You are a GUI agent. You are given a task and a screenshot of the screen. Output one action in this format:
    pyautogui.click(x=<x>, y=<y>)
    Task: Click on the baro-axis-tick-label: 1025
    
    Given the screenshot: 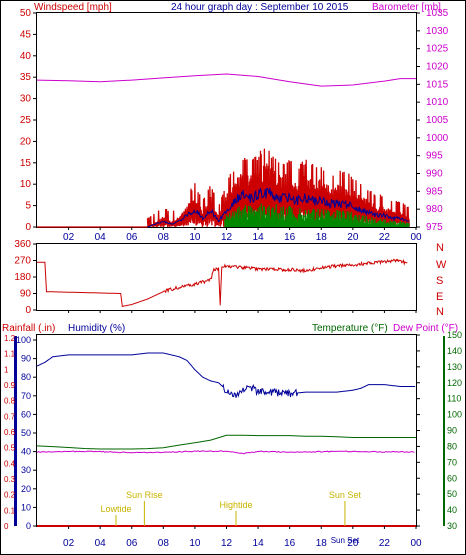 What is the action you would take?
    pyautogui.click(x=437, y=49)
    